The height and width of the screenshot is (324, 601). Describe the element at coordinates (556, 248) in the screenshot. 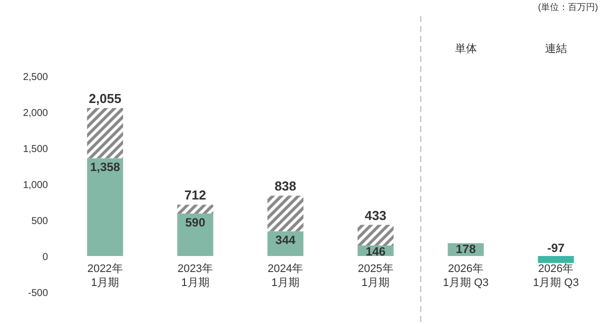

I see `data-label: -97` at that location.